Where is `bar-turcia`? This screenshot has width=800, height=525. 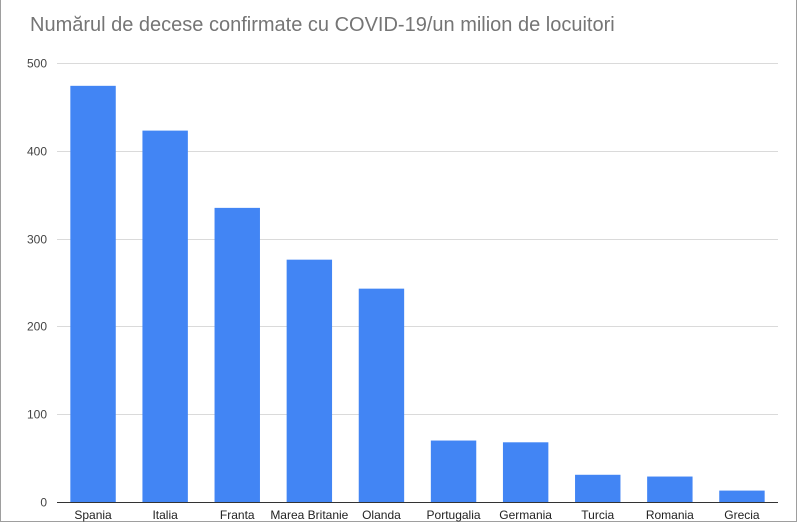 bar-turcia is located at coordinates (598, 488).